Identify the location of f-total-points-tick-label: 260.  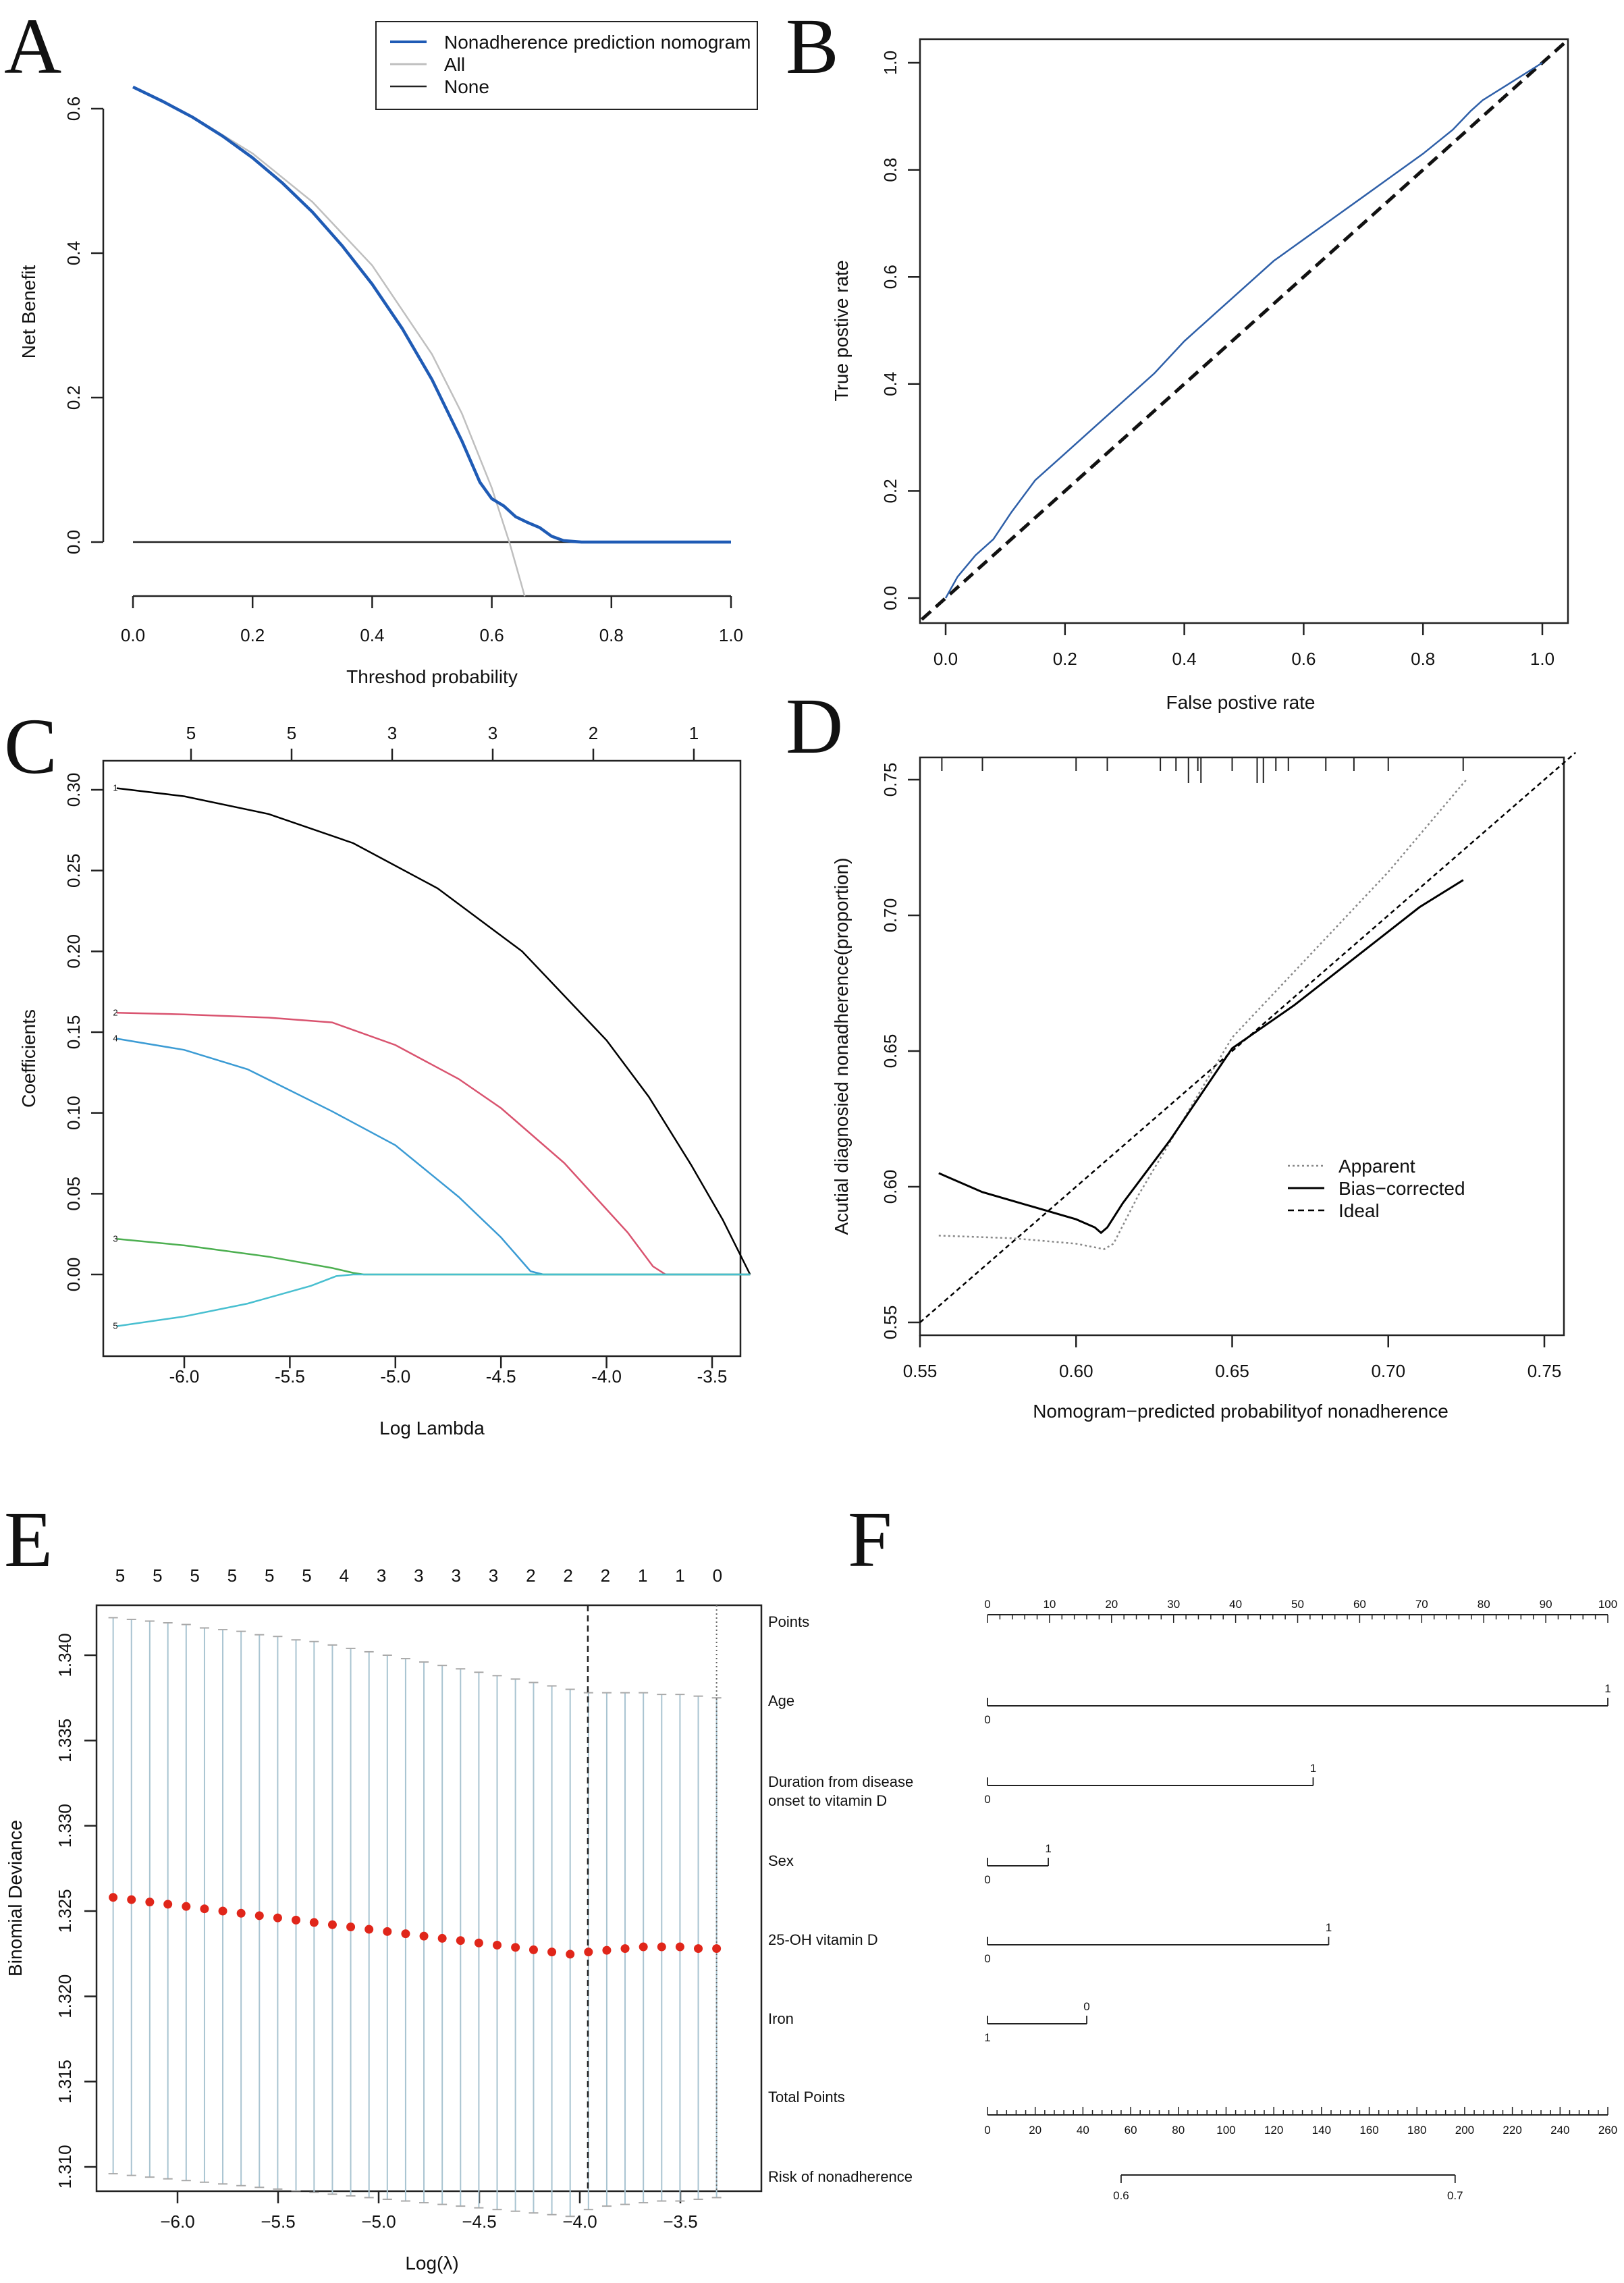
(1607, 2130).